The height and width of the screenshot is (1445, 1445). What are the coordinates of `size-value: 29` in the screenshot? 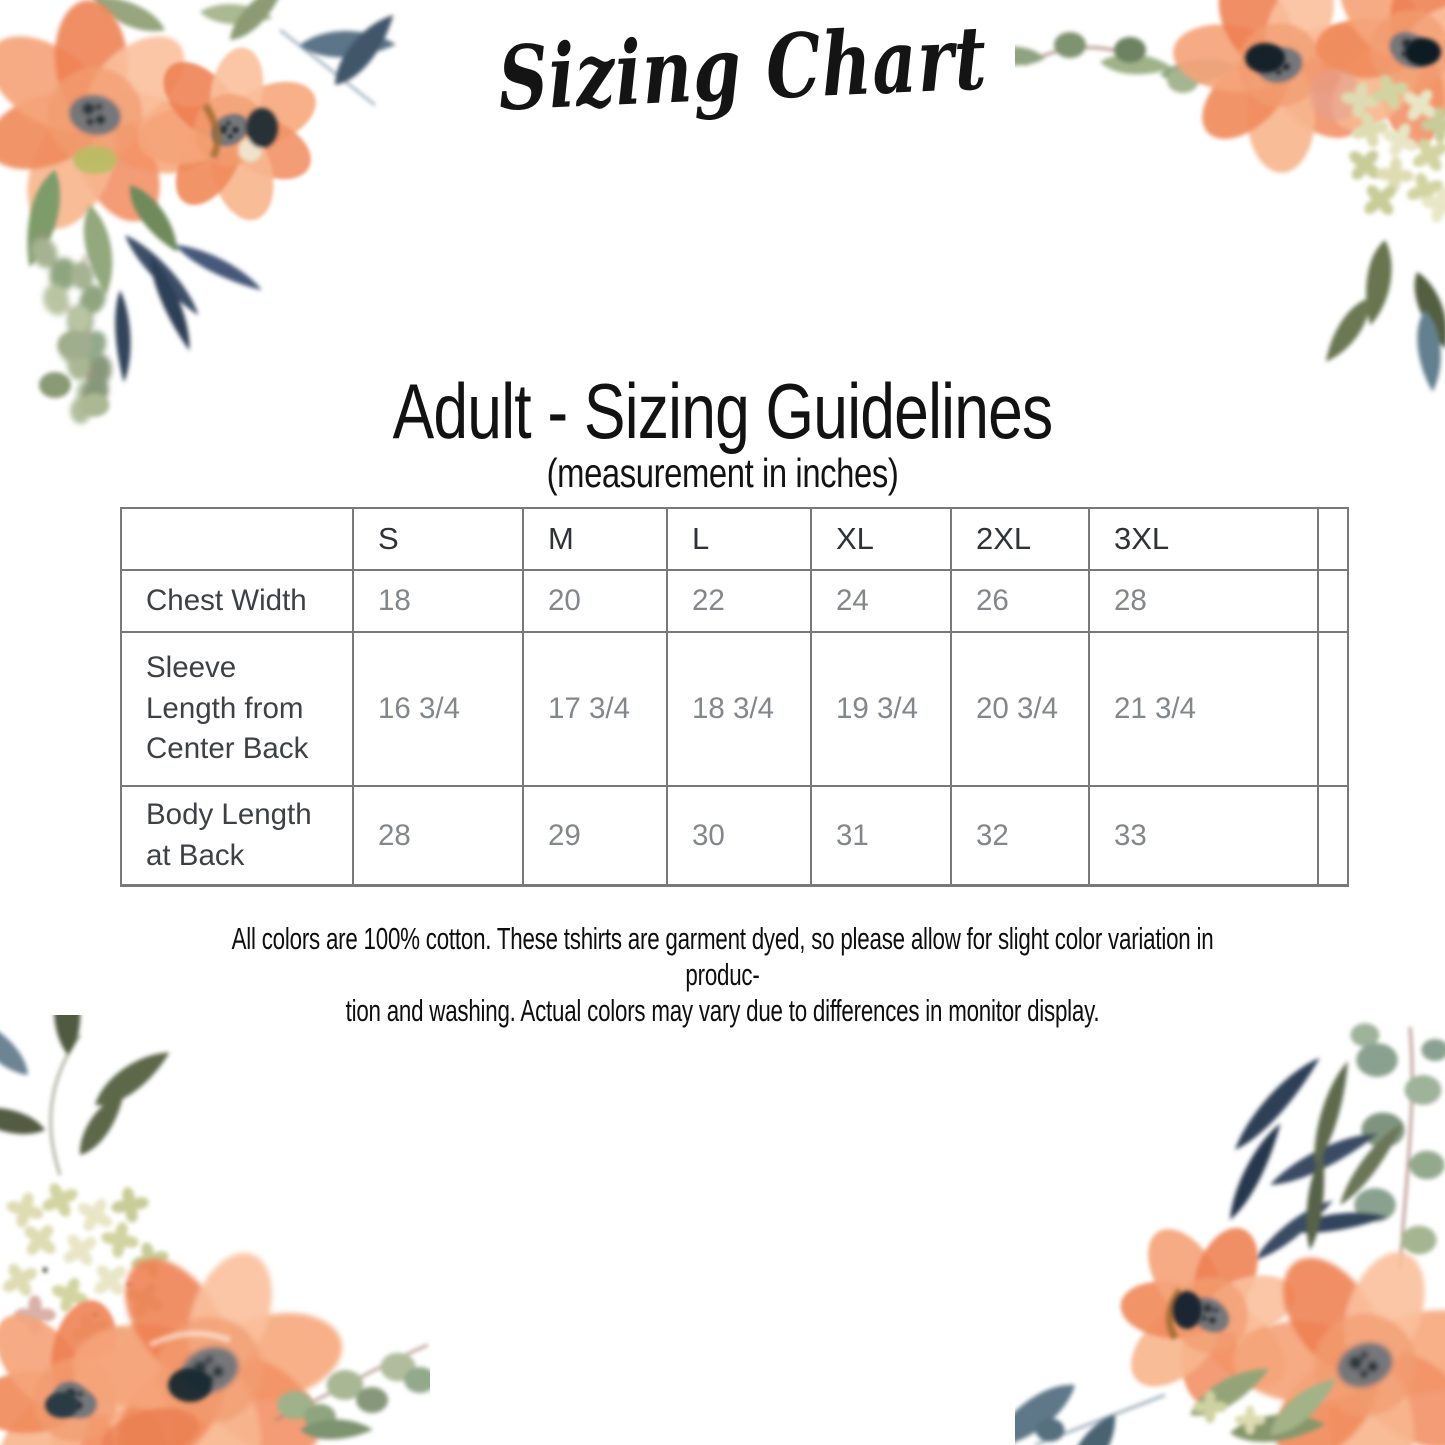 It's located at (595, 836).